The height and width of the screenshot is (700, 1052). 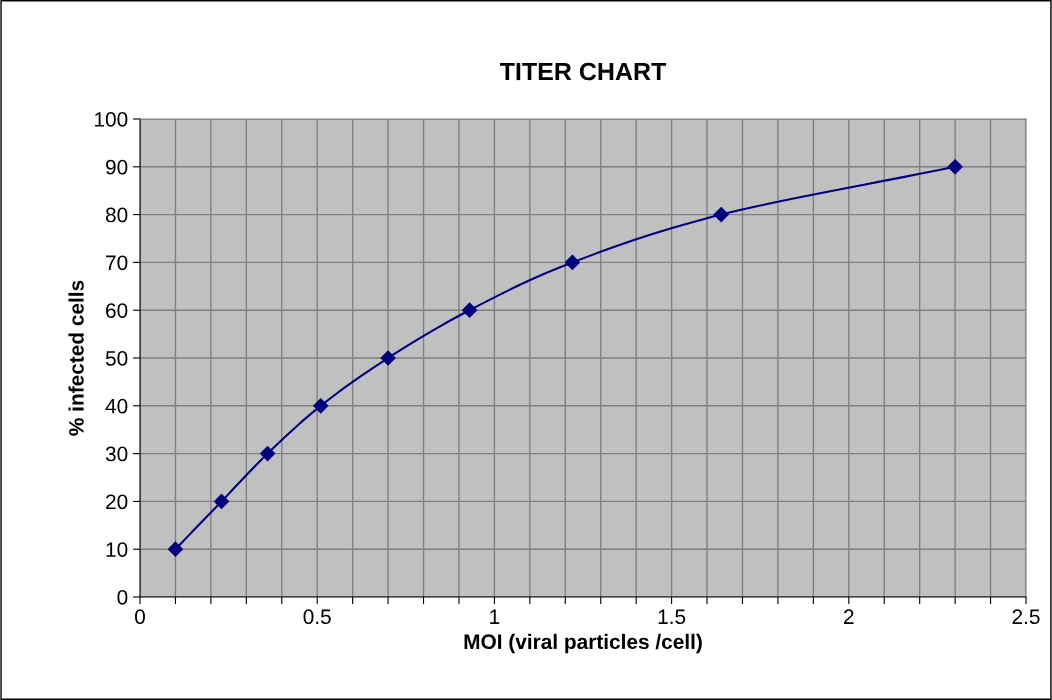 I want to click on y-tick-label: 10, so click(x=117, y=549).